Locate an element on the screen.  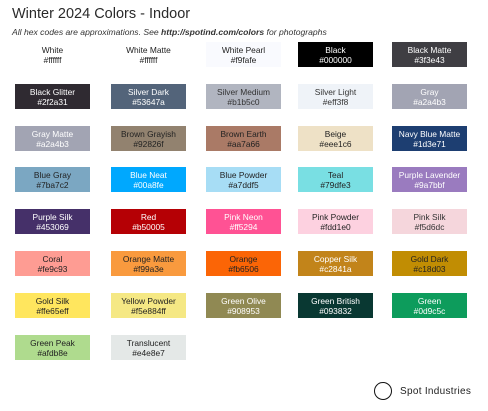
swatch-hex: #eee1c6 is located at coordinates (335, 143).